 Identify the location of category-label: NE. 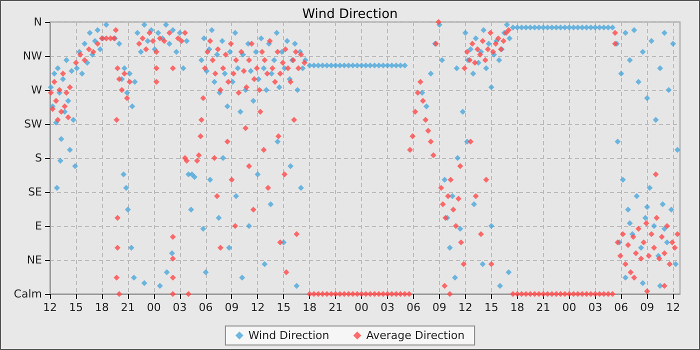
(34, 260).